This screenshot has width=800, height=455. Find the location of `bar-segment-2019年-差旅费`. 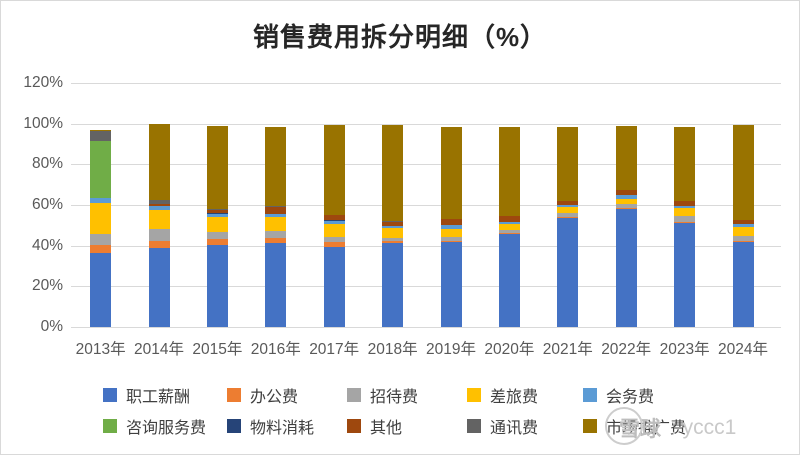

bar-segment-2019年-差旅费 is located at coordinates (451, 233).